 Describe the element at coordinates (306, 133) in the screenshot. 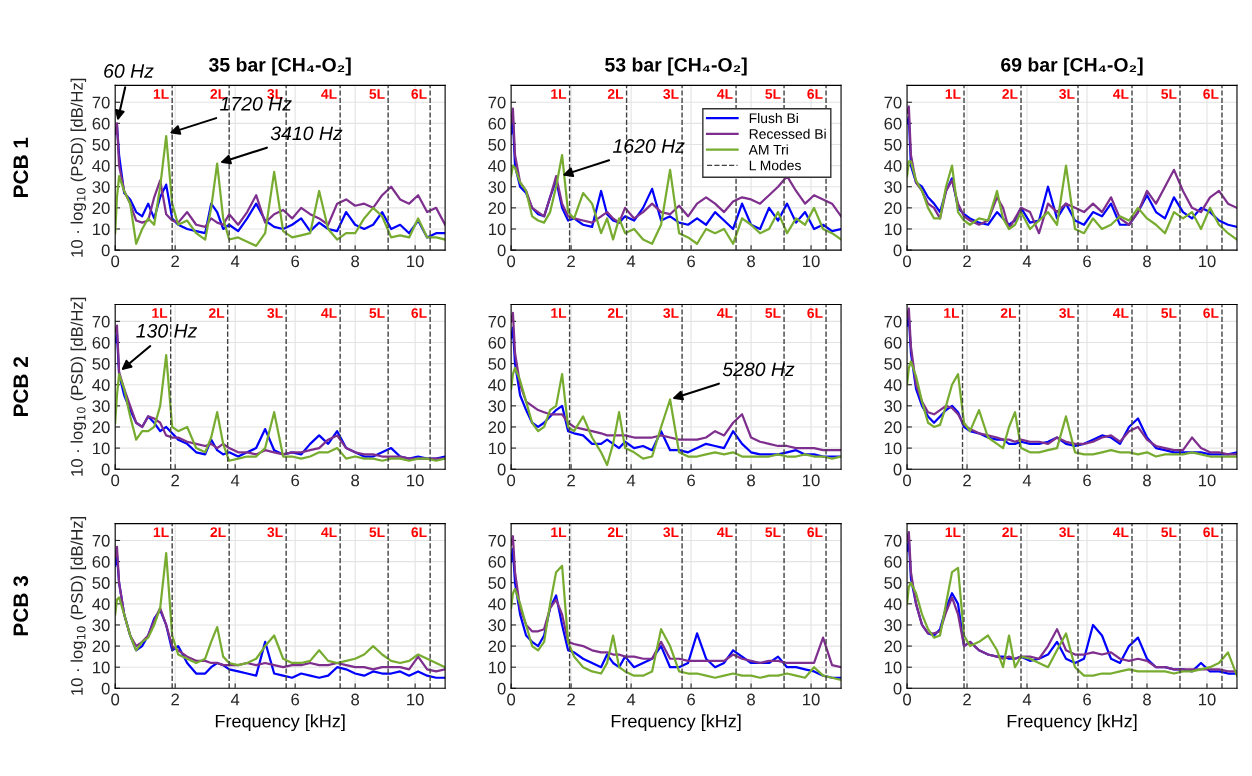

I see `annotation: 3410 Hz` at that location.